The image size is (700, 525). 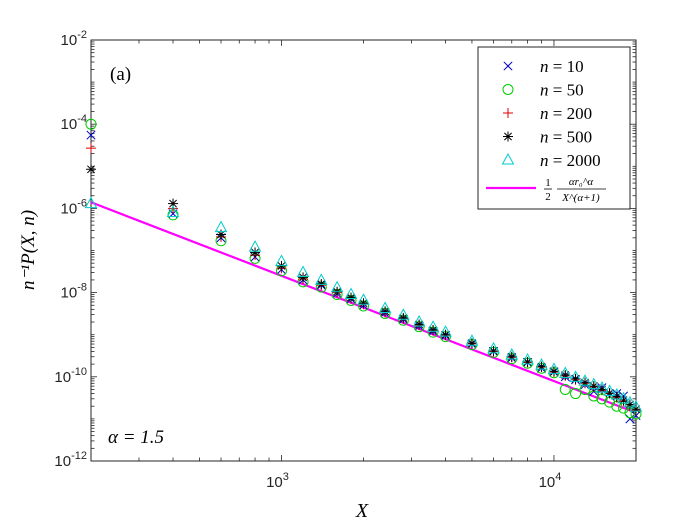 What do you see at coordinates (550, 481) in the screenshot?
I see `x-tick-label: 10⁴` at bounding box center [550, 481].